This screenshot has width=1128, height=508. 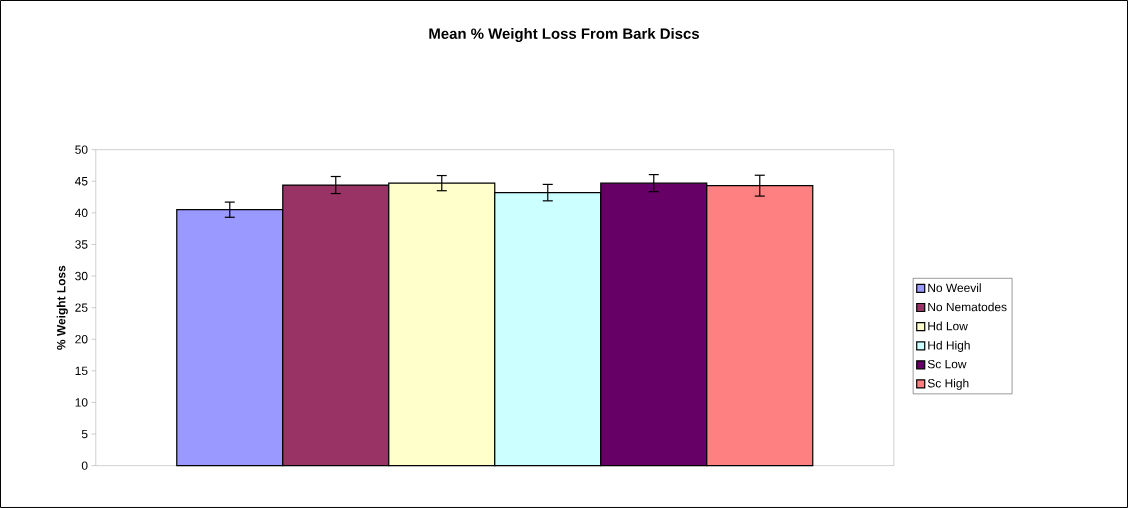 I want to click on legend-label: No Nematodes, so click(x=967, y=307).